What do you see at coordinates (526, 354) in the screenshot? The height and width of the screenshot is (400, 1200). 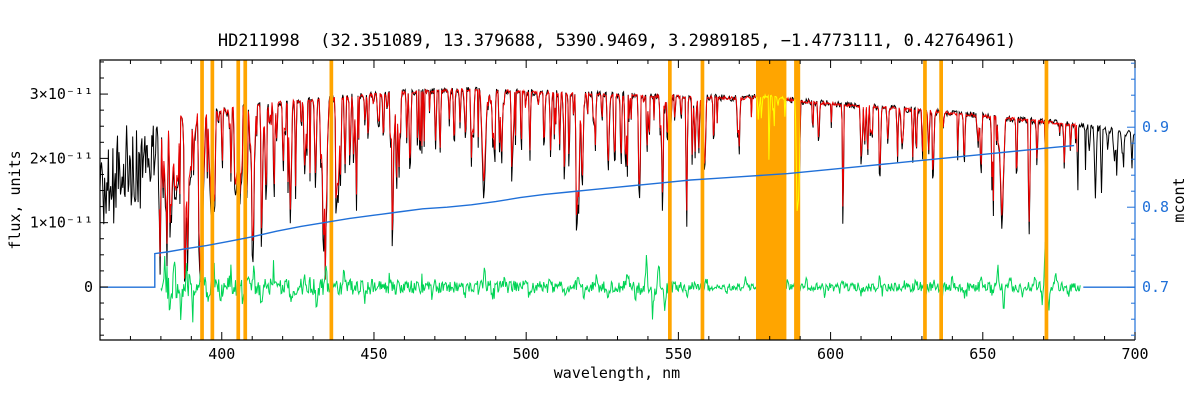 I see `x-tick-label: 500` at bounding box center [526, 354].